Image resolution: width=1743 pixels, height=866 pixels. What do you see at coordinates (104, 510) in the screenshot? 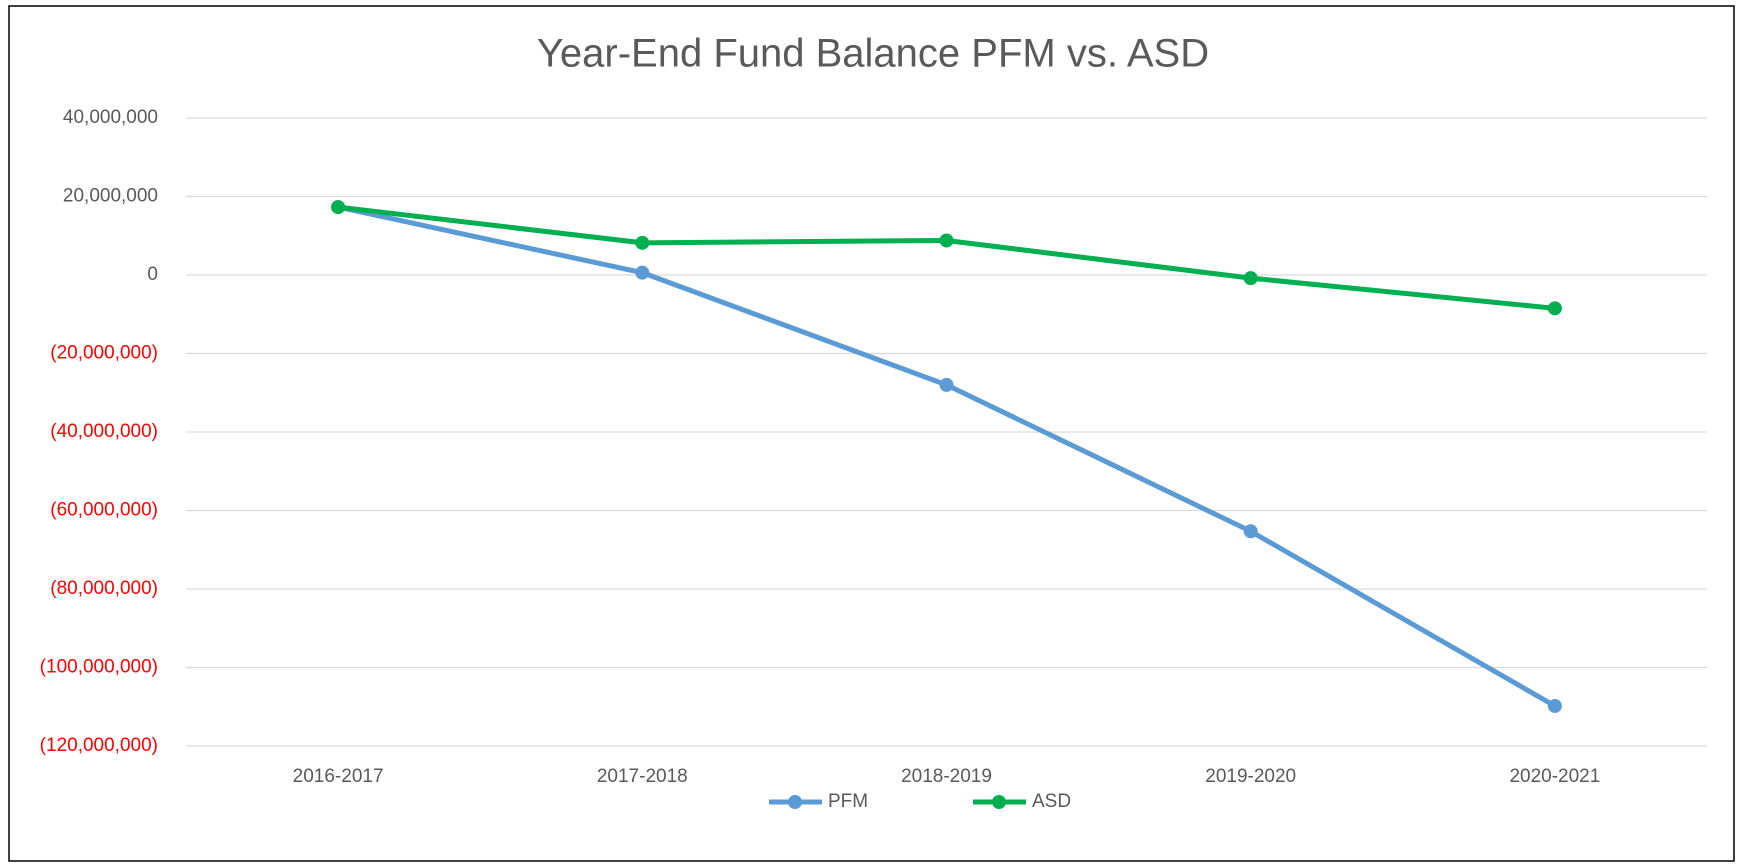
I see `y-tick-label: (60,000,000)` at bounding box center [104, 510].